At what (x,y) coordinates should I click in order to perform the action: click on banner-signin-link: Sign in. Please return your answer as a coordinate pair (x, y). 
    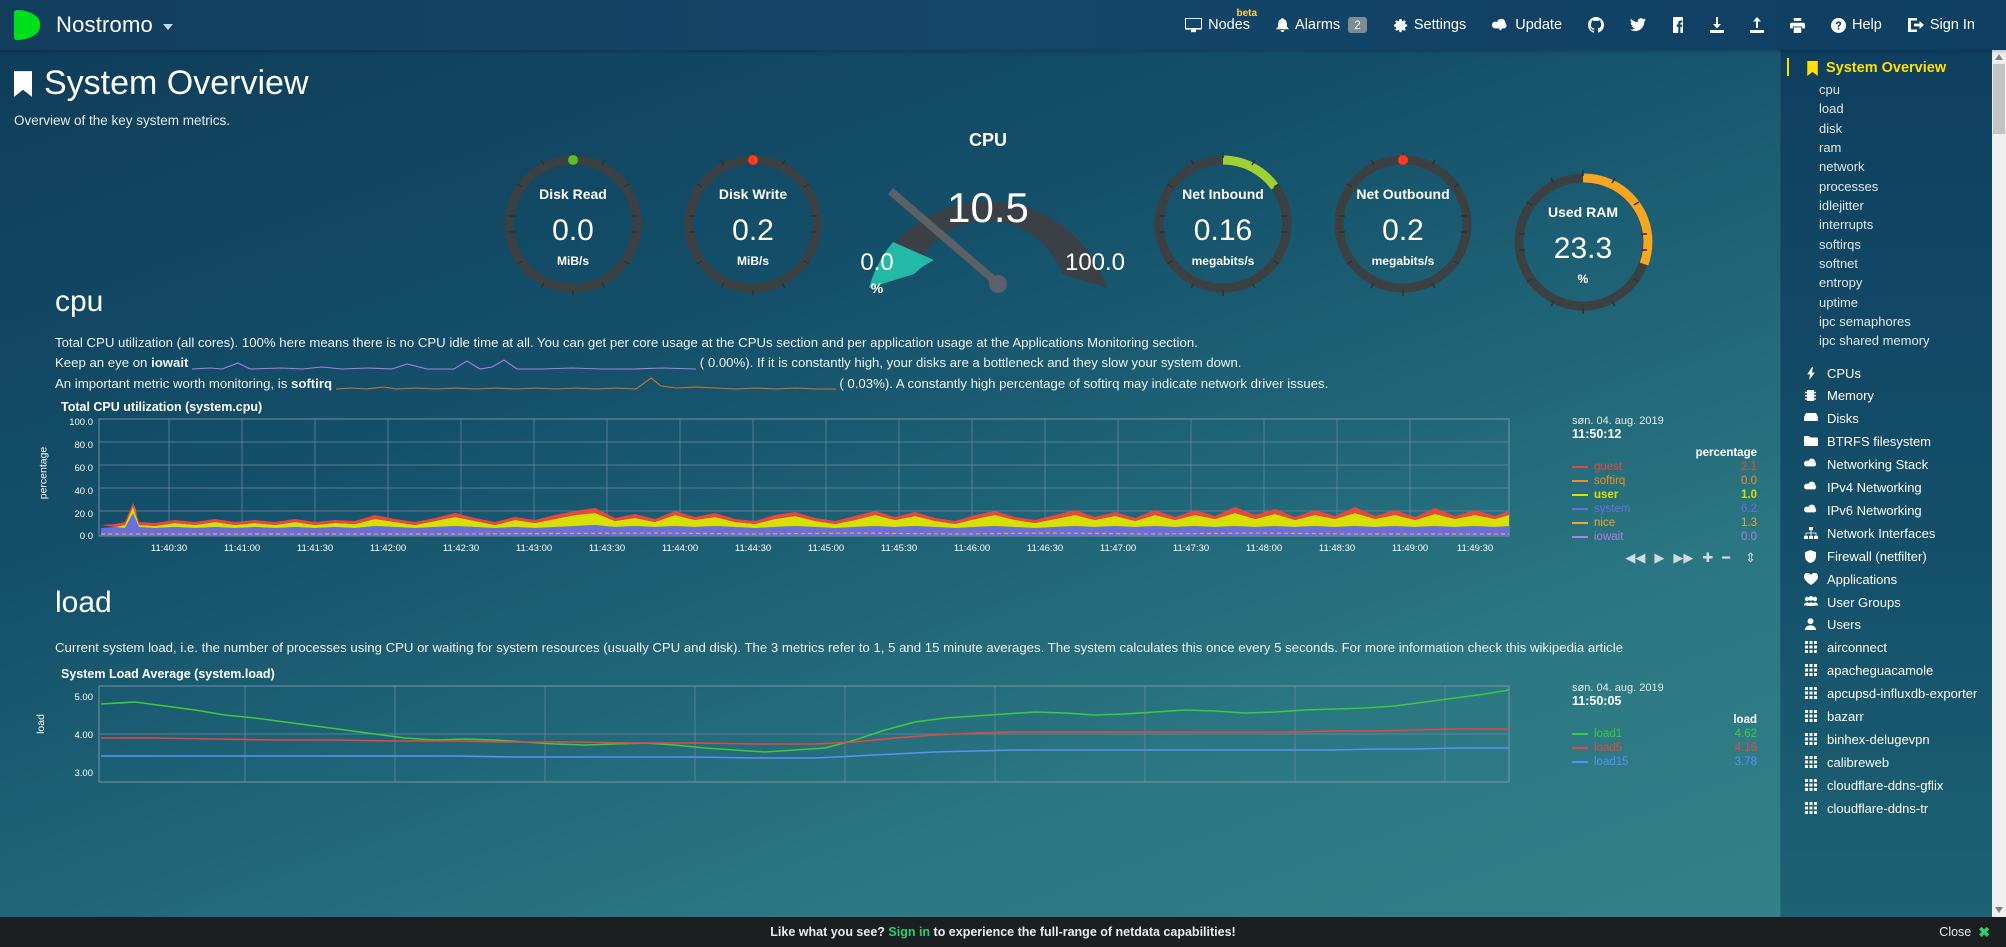
    Looking at the image, I should click on (909, 932).